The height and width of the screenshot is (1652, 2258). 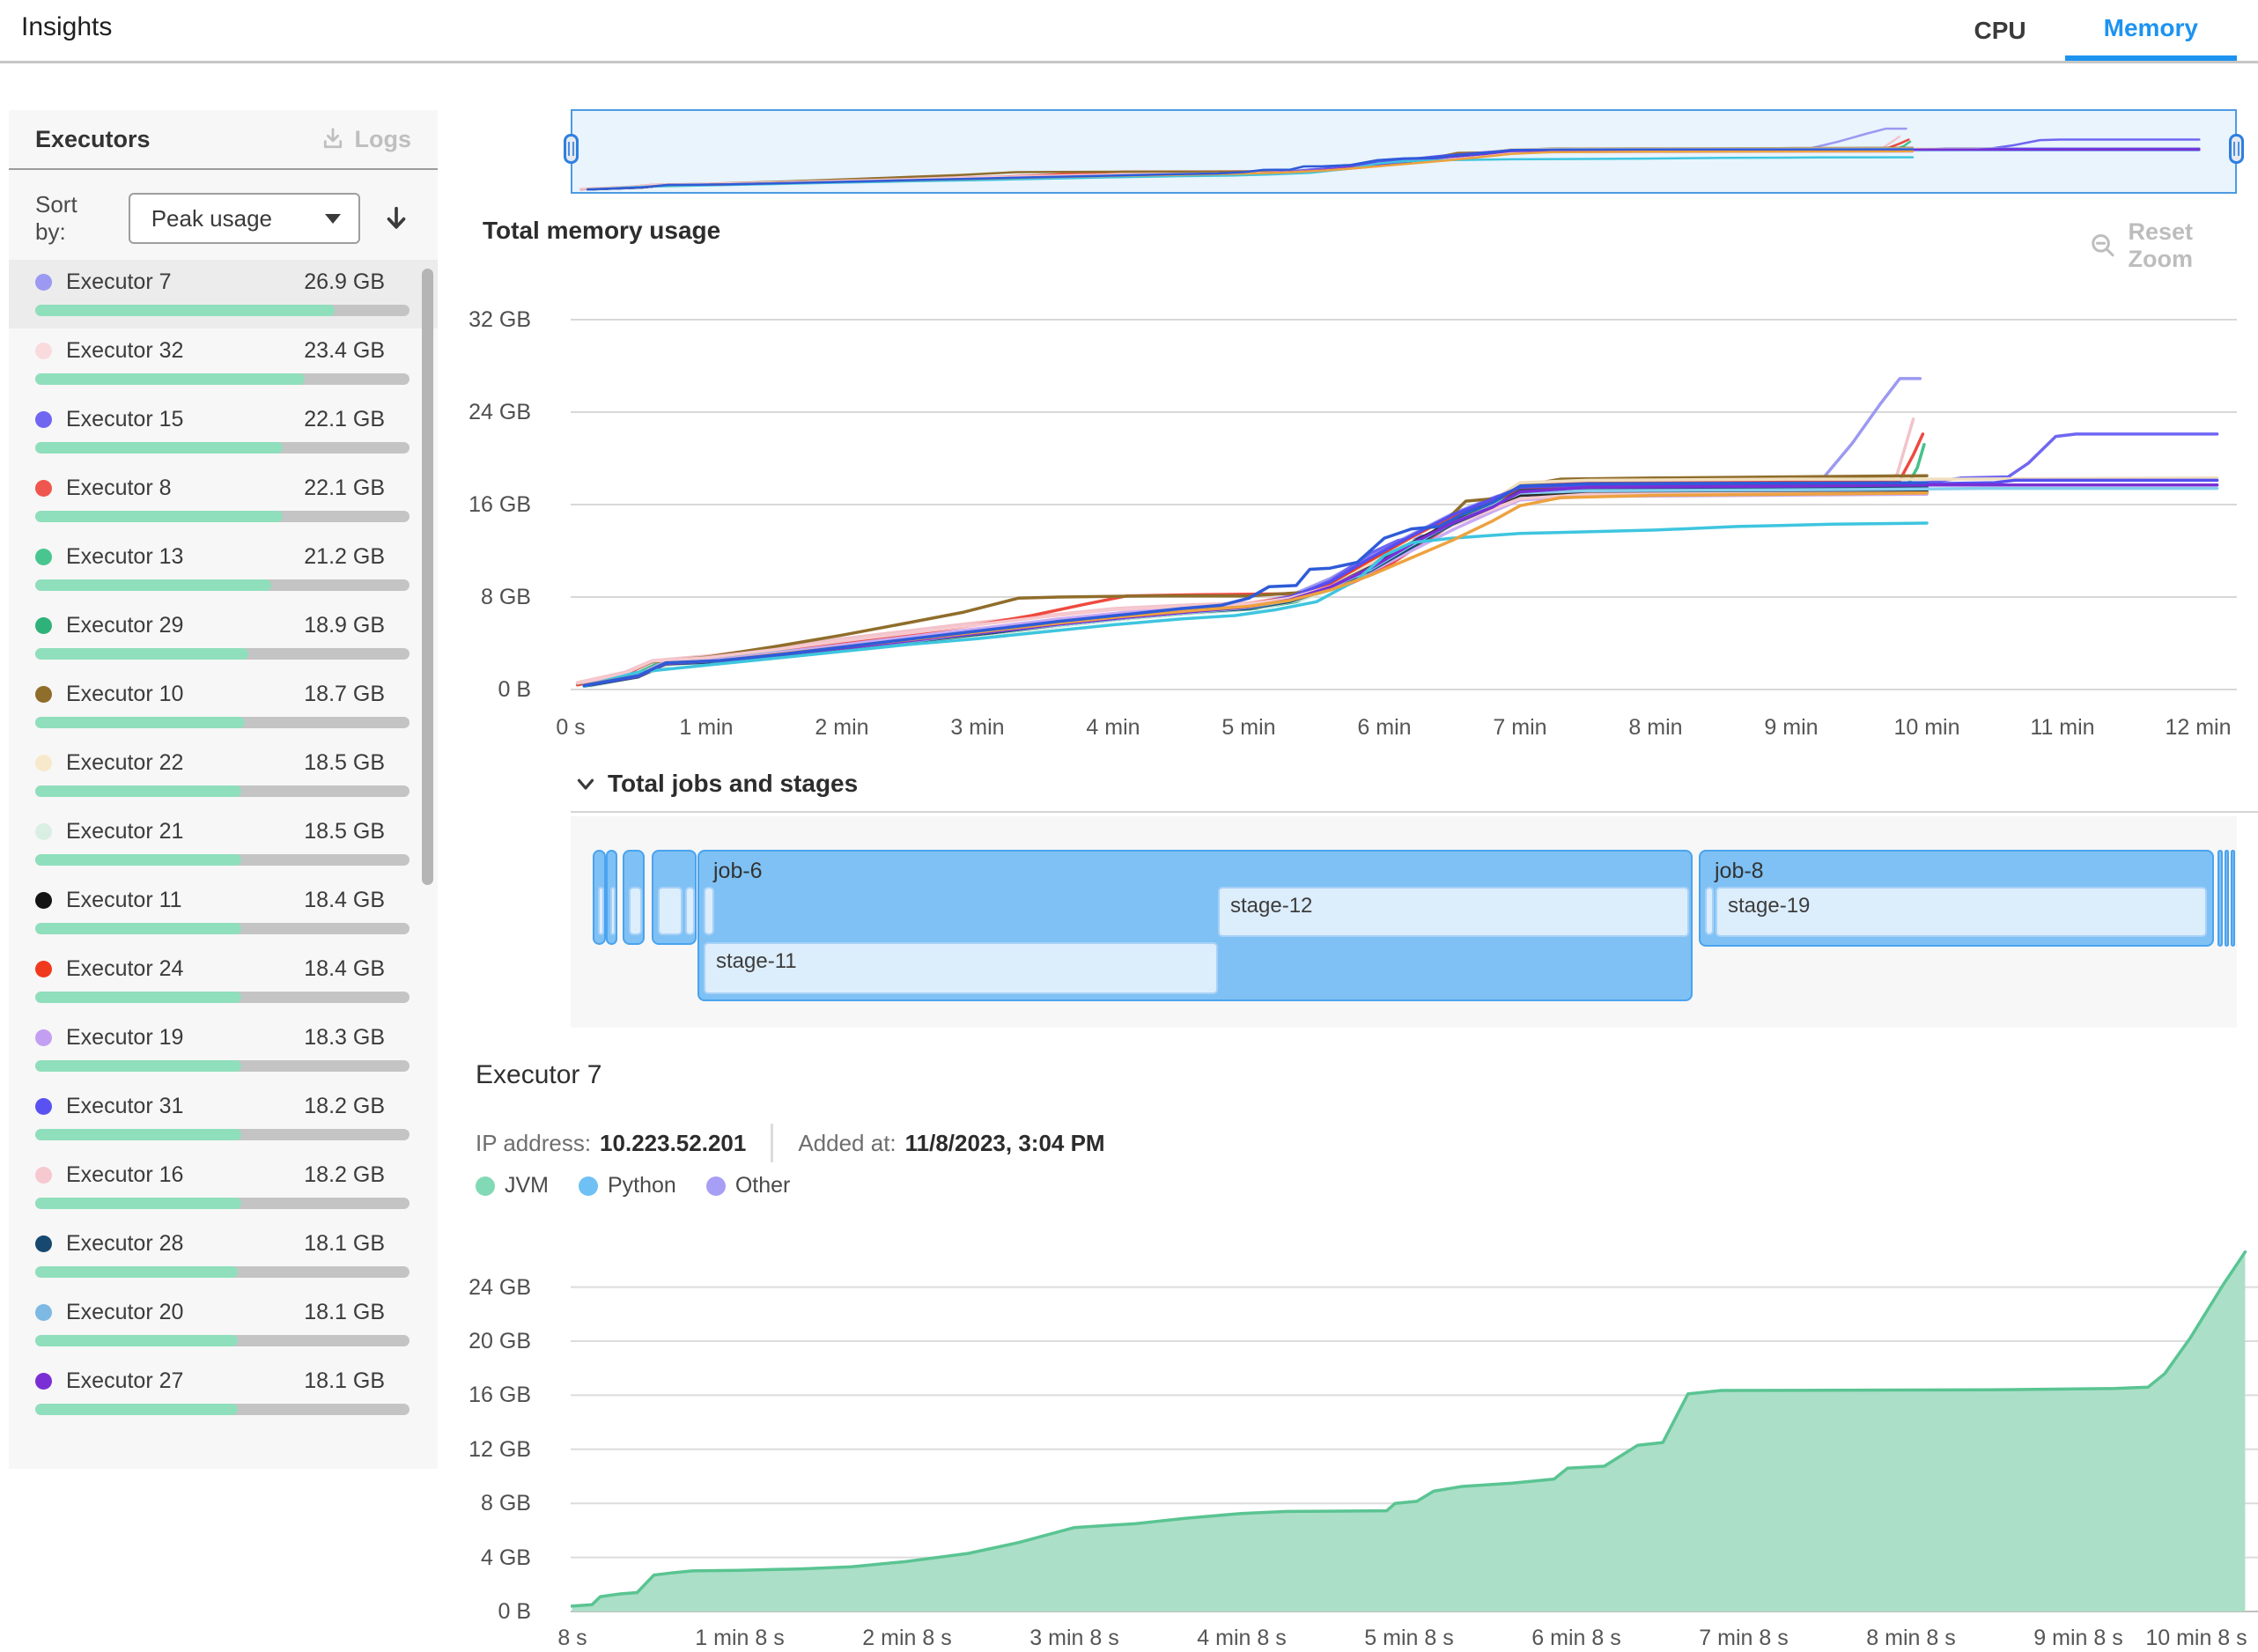 I want to click on ip-address-label: IP address:, so click(x=534, y=1143).